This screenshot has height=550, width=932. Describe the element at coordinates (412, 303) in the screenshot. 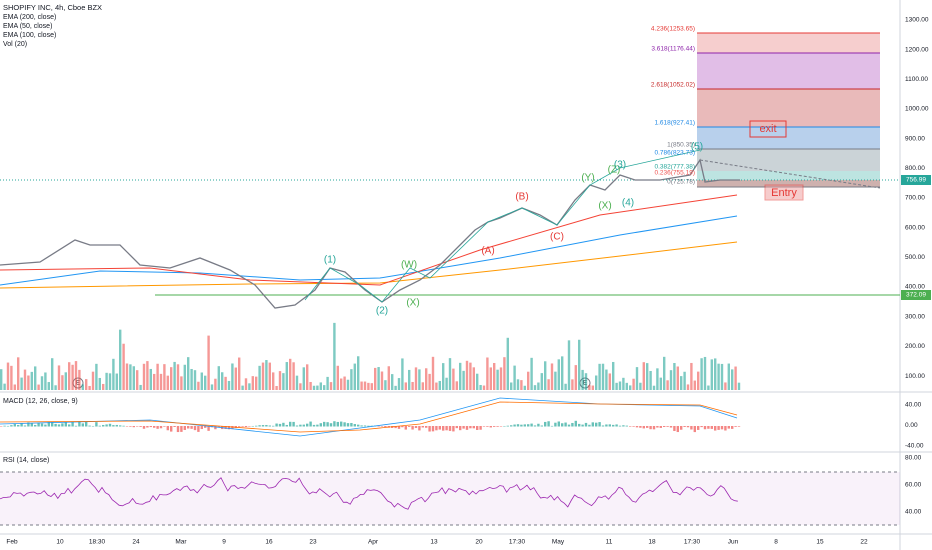

I see `wave-label: (X)` at that location.